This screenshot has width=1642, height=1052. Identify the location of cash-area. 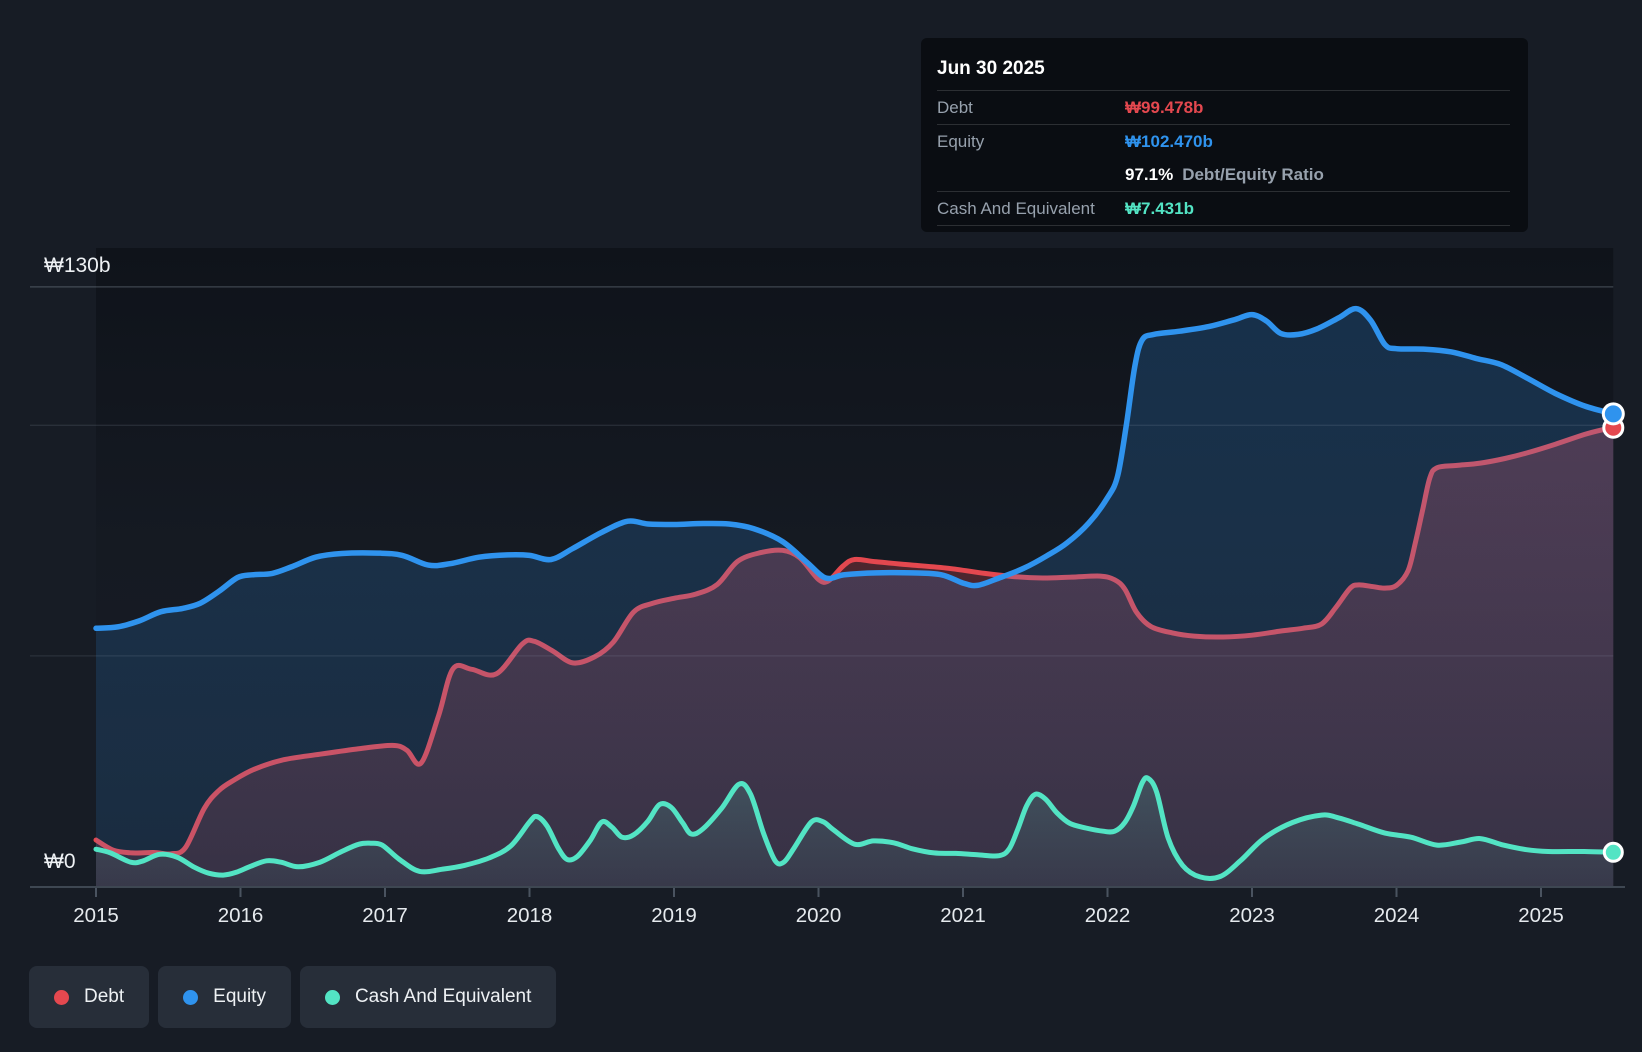
(855, 832).